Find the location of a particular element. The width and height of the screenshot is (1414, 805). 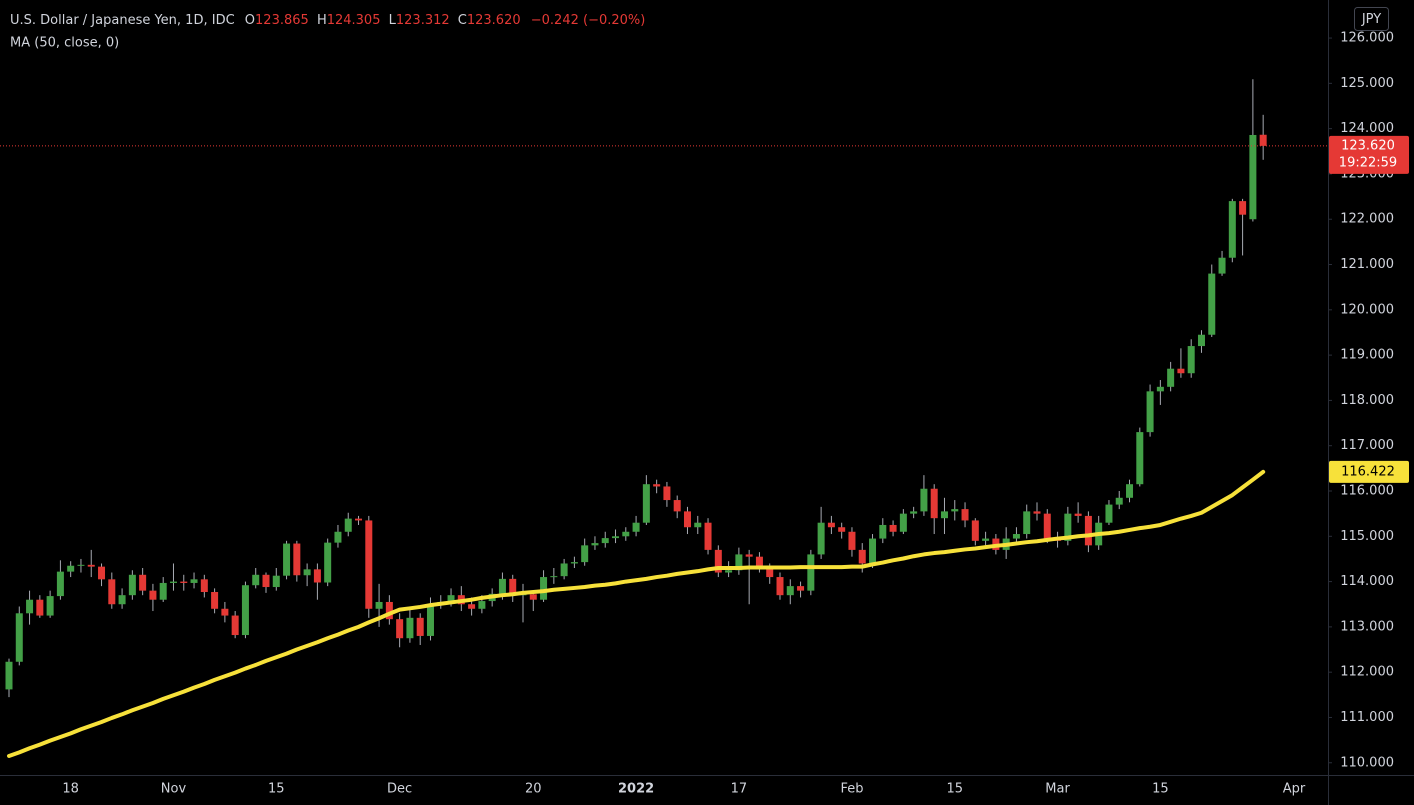

y-tick-label: 111.000 is located at coordinates (1367, 717).